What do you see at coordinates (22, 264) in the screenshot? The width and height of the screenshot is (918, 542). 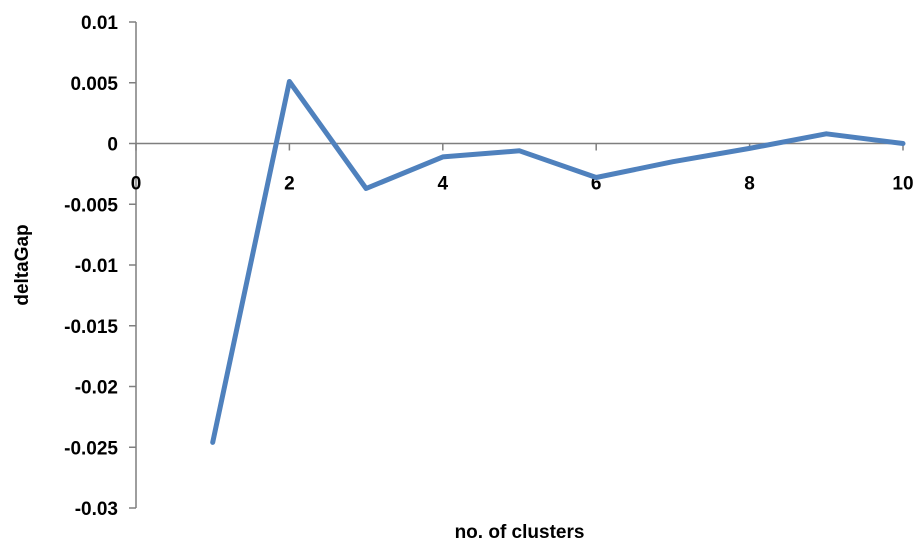 I see `y-axis-title: deltaGap` at bounding box center [22, 264].